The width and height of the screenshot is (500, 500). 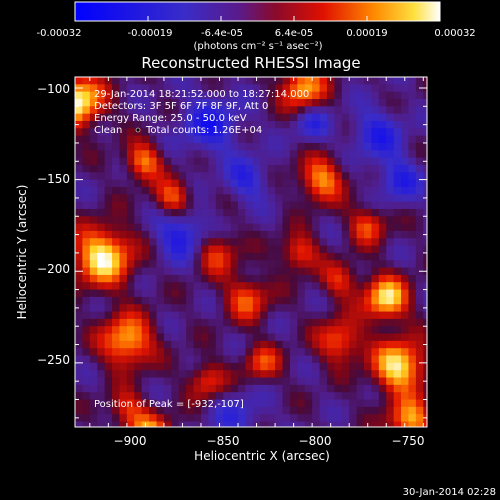 I want to click on chart-title: Reconstructed RHESSI Image, so click(x=250, y=63).